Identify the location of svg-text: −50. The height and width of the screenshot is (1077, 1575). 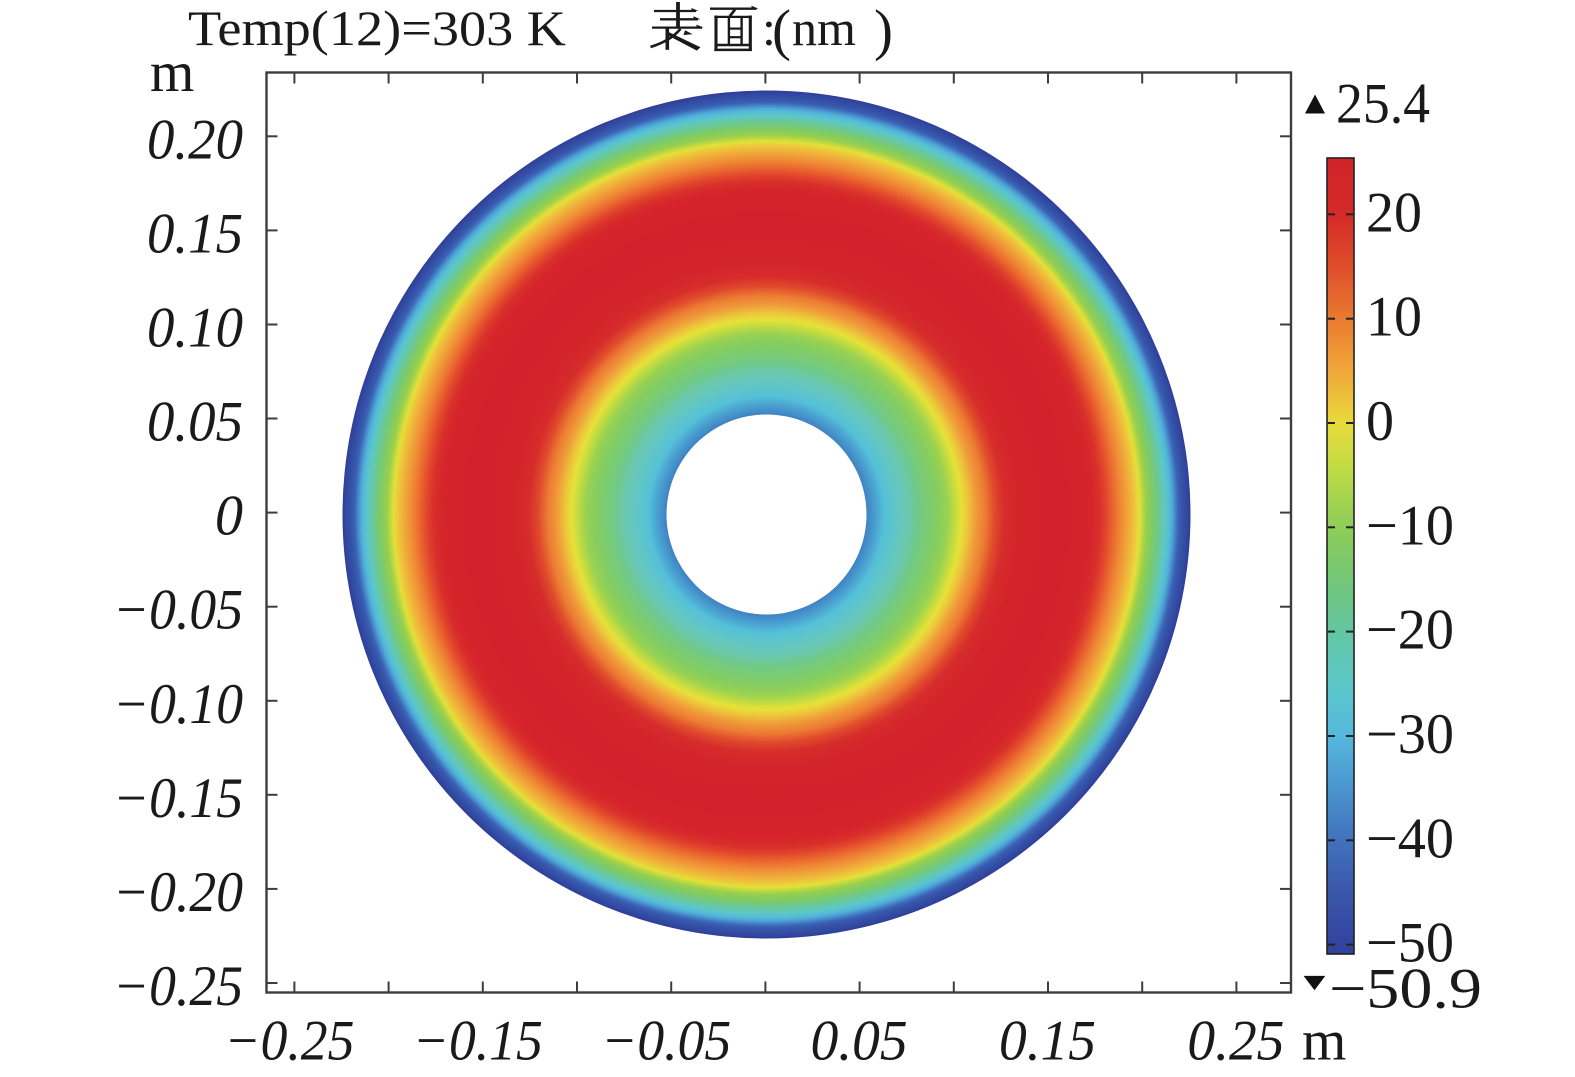
(1410, 943).